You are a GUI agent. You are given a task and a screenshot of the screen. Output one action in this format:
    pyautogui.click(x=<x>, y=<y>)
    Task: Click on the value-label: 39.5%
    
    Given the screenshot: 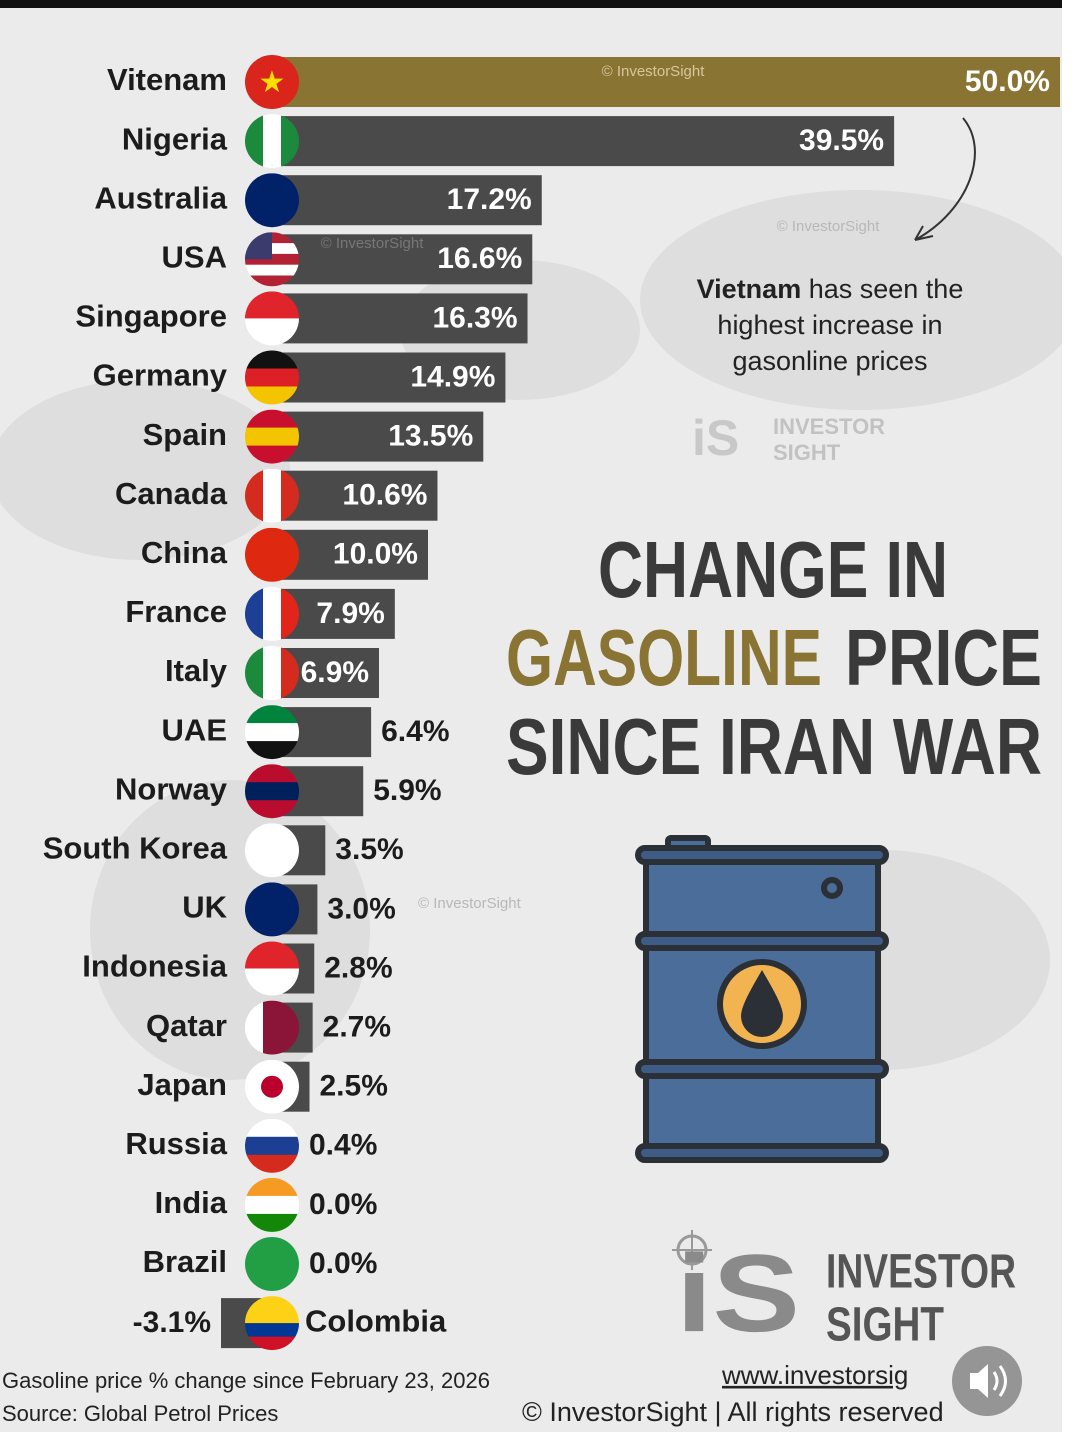 What is the action you would take?
    pyautogui.click(x=841, y=140)
    